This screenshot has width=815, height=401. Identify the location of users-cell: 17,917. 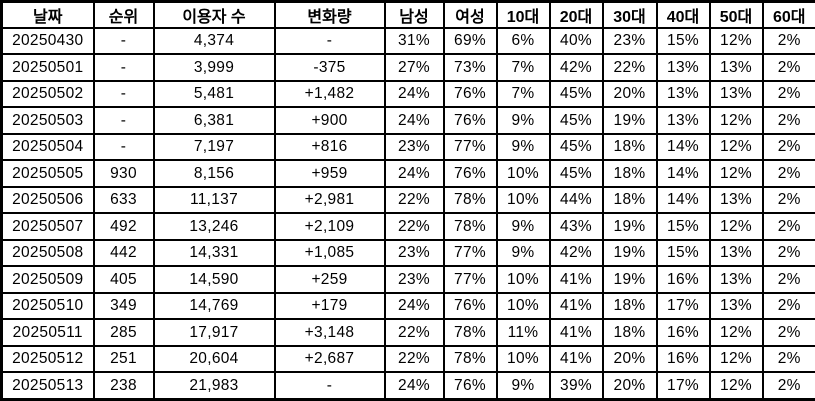
(214, 332).